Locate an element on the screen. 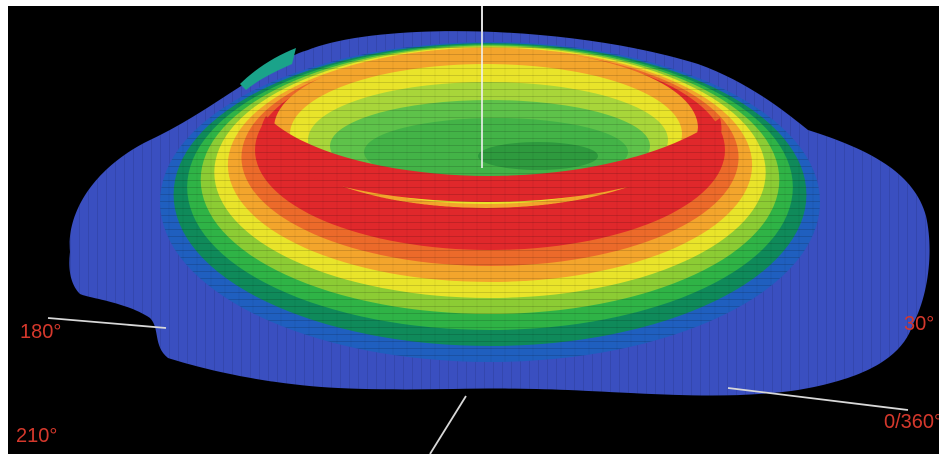 The image size is (947, 454). angle-label-210: 210° is located at coordinates (37, 436).